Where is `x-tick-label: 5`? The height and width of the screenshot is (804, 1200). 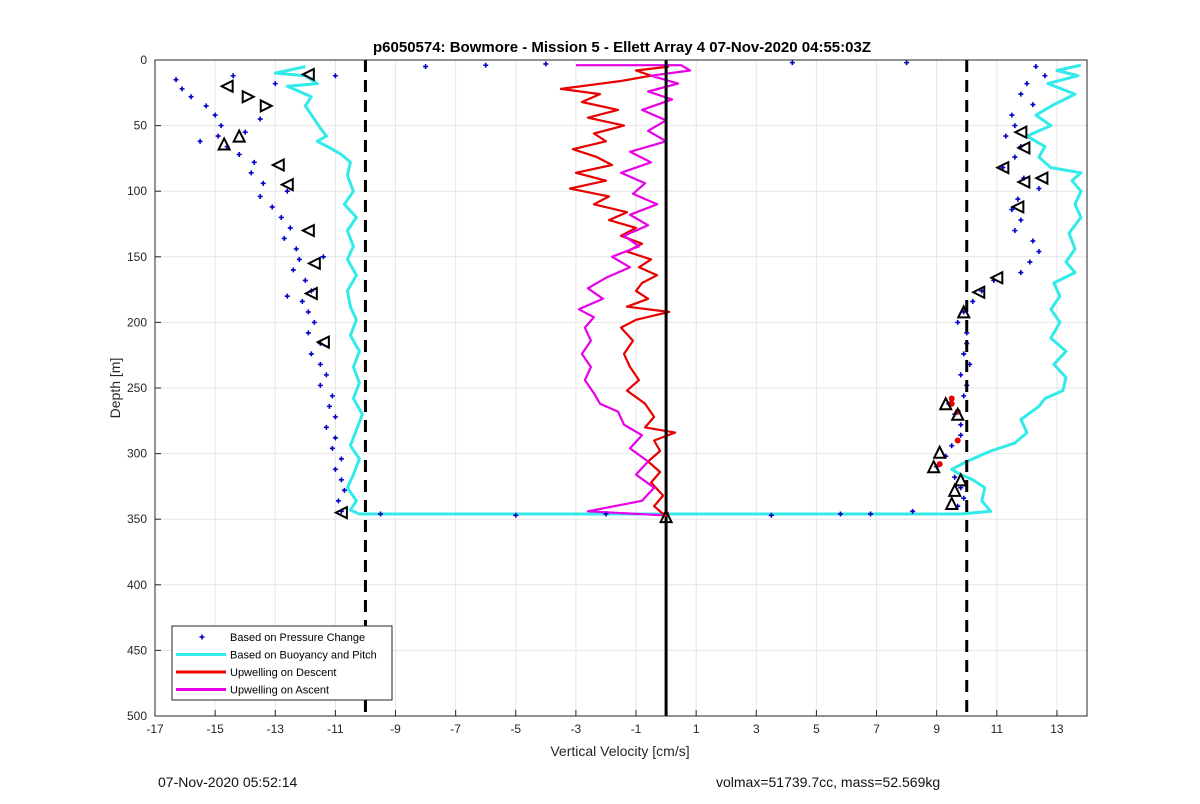
x-tick-label: 5 is located at coordinates (816, 729).